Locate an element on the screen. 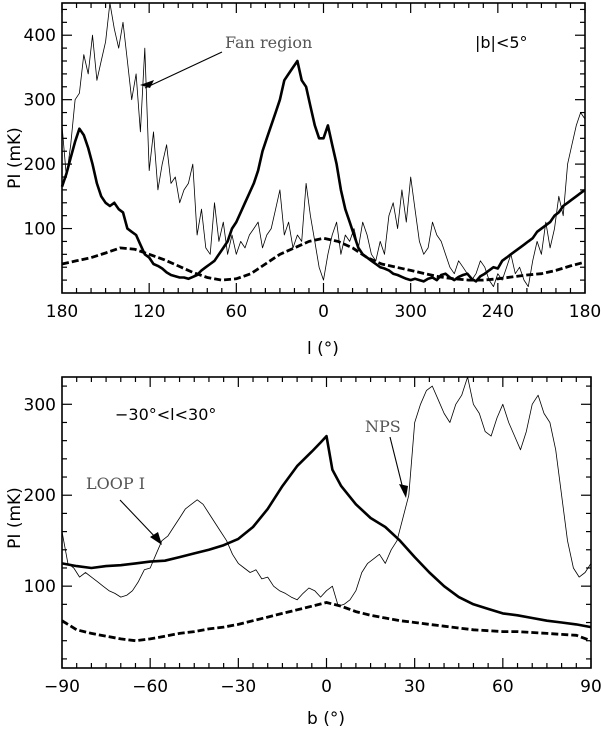 The width and height of the screenshot is (601, 734). bottom-y-axis-label: PI (mK) is located at coordinates (15, 518).